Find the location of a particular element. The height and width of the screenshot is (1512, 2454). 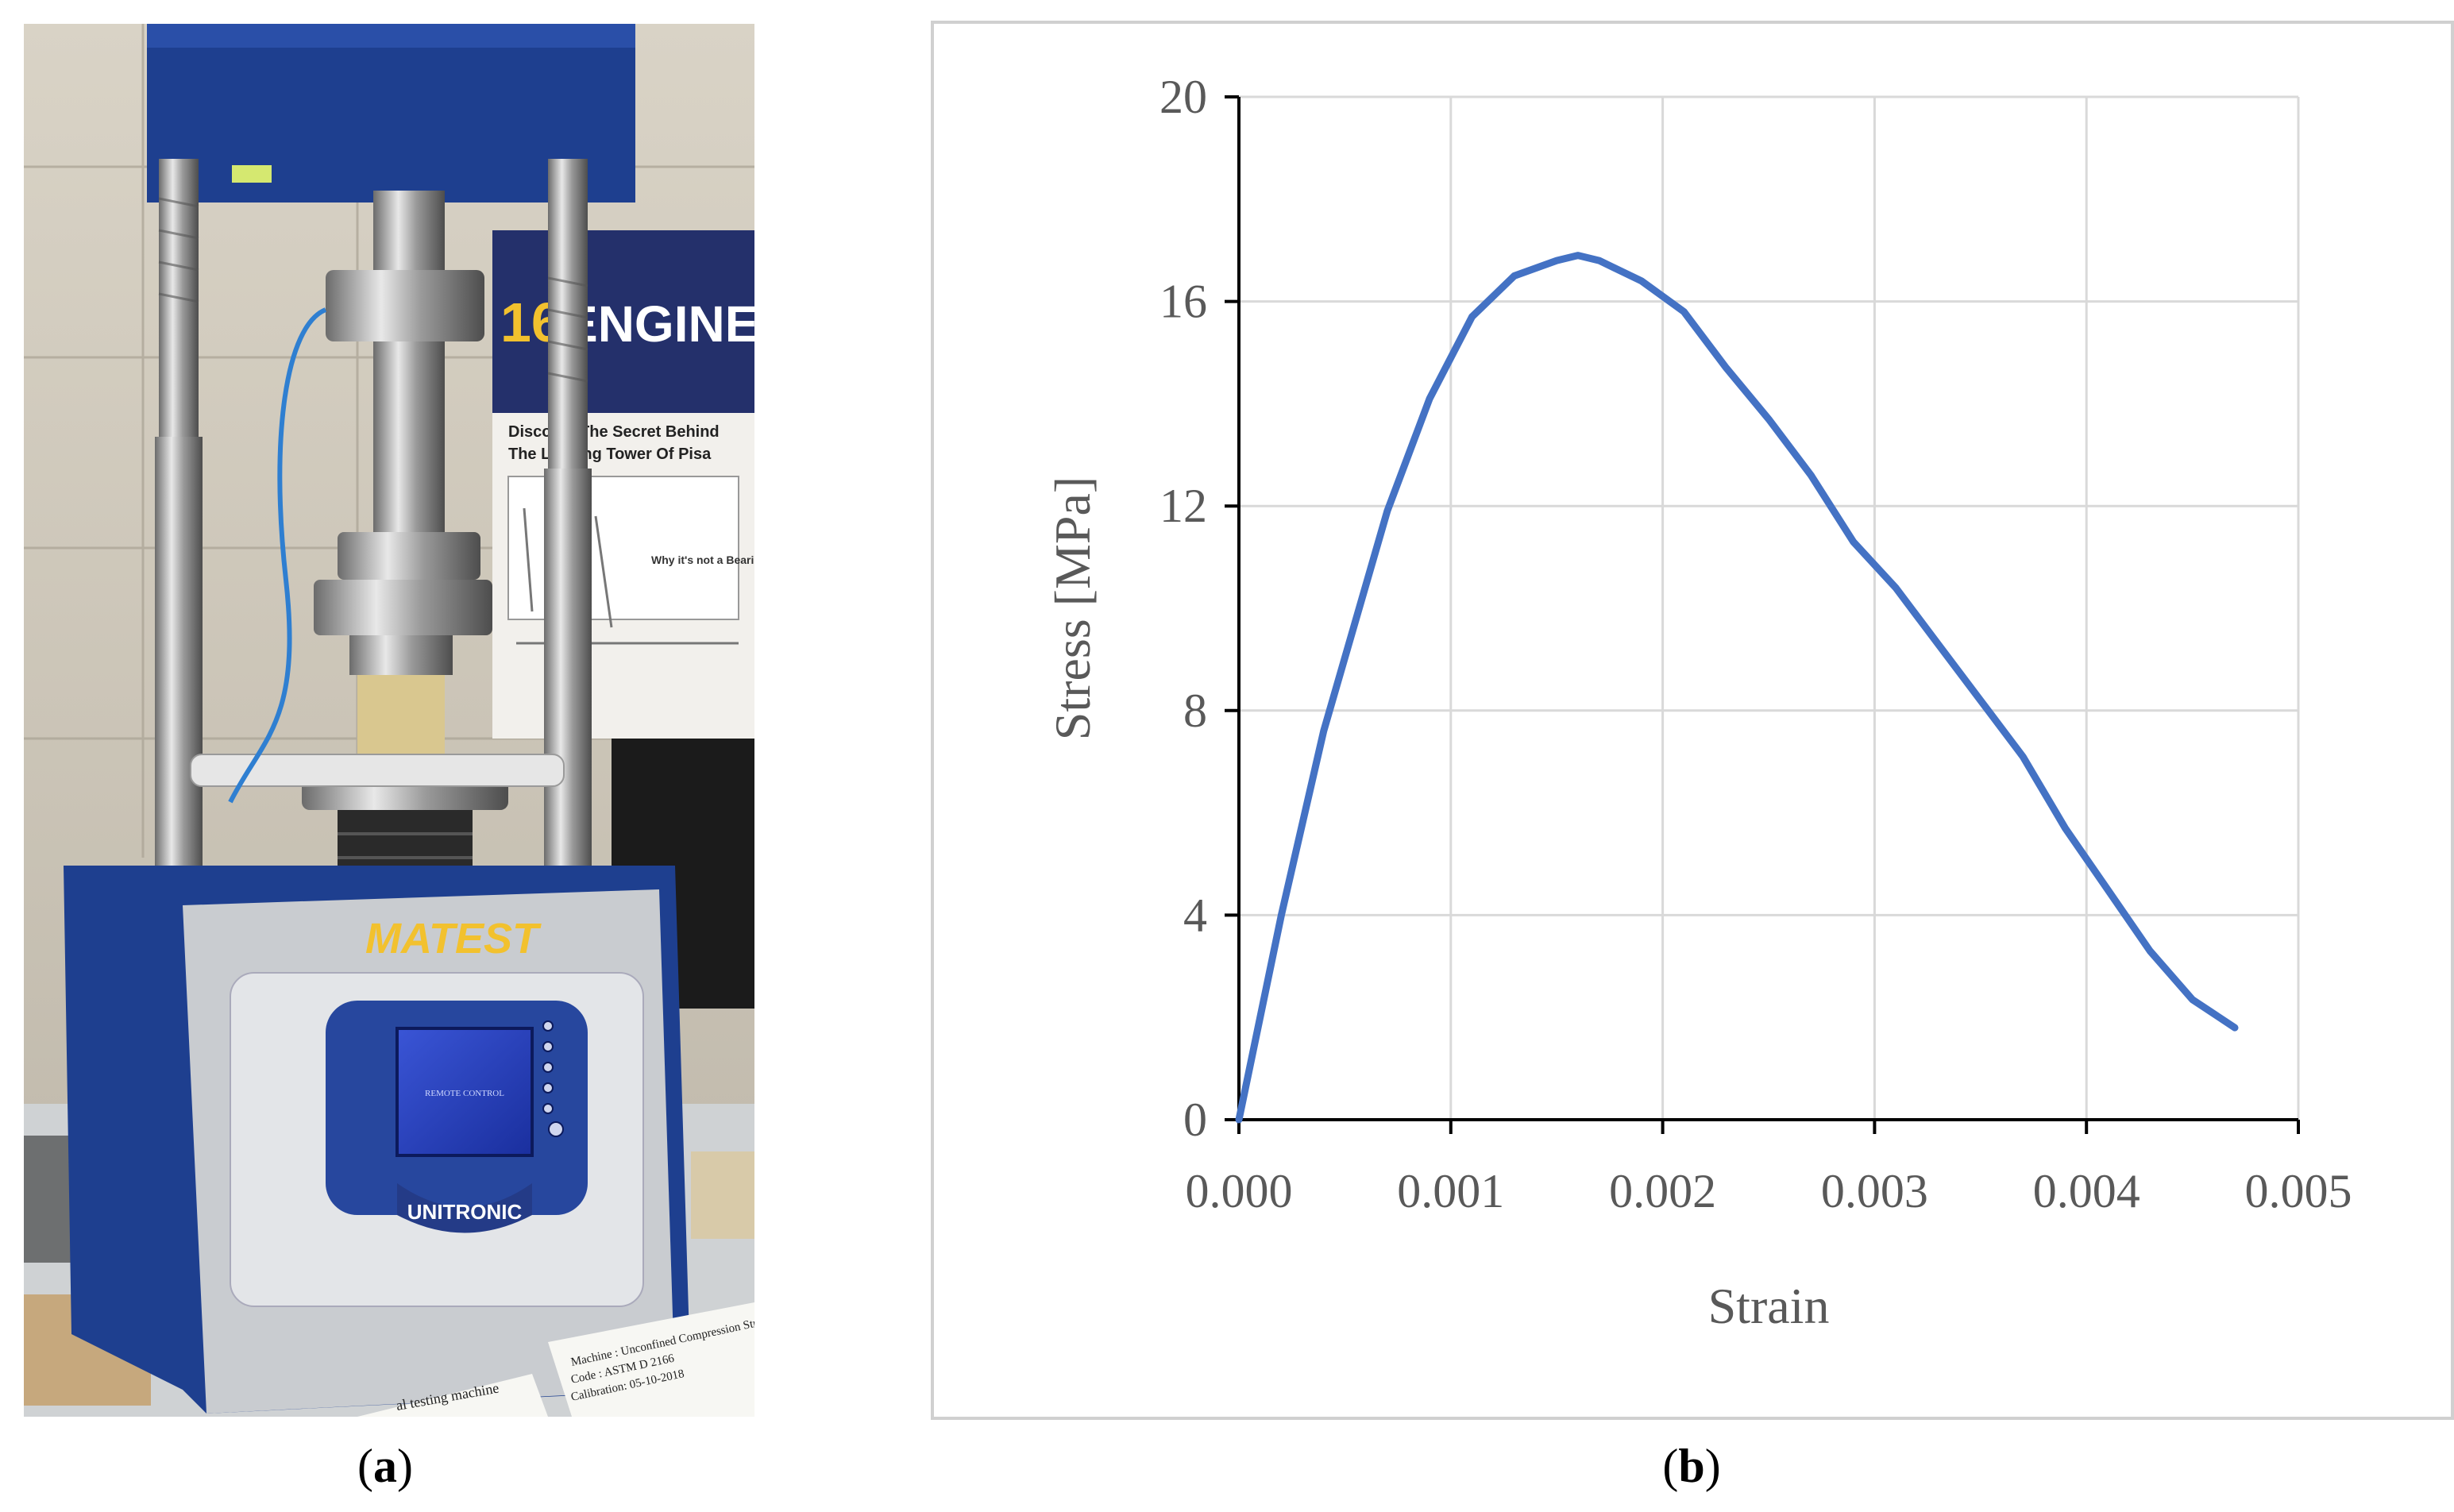

x-tick-label: 0.002 is located at coordinates (1662, 1191).